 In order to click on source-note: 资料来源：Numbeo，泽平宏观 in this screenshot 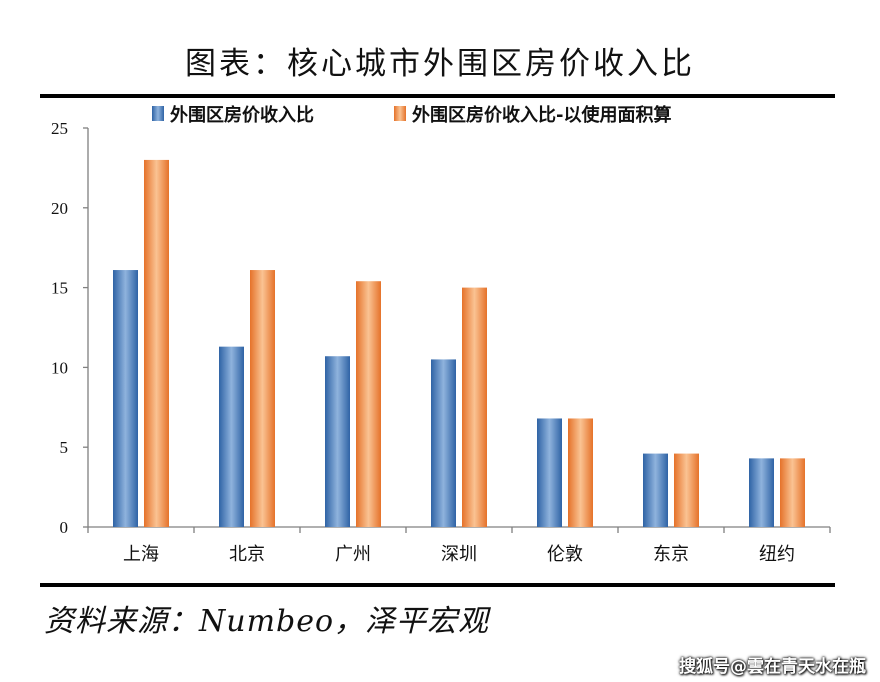, I will do `click(267, 621)`.